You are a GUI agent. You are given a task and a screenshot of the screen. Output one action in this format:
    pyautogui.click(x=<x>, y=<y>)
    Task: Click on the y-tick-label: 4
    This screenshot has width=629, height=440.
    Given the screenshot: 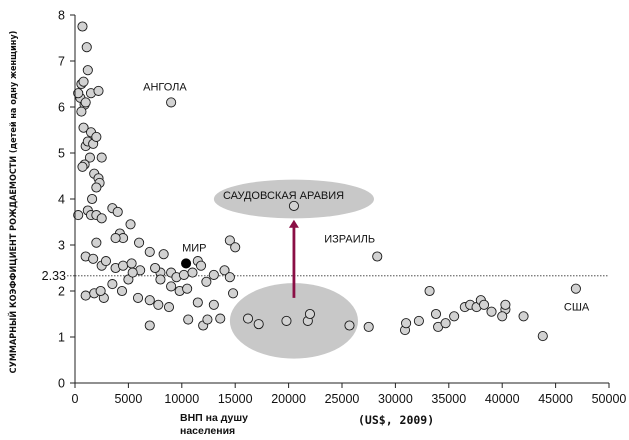 What is the action you would take?
    pyautogui.click(x=61, y=200)
    